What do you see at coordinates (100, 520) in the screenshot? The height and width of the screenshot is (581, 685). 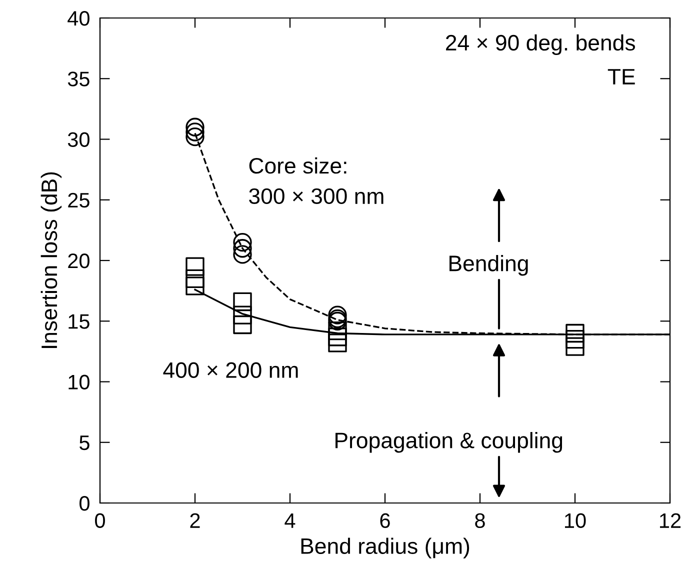 I see `x-tick-label: 0` at bounding box center [100, 520].